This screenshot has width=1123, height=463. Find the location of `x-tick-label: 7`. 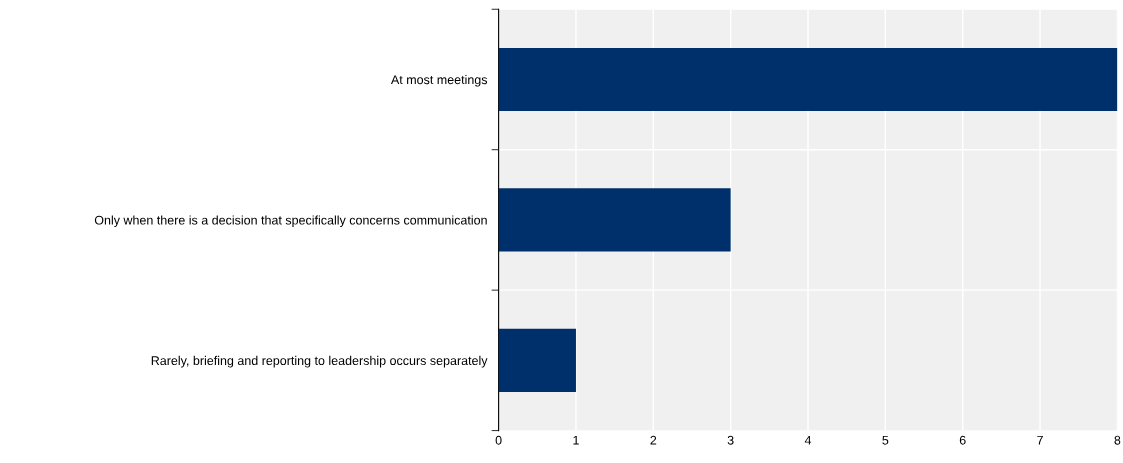

x-tick-label: 7 is located at coordinates (1040, 440).